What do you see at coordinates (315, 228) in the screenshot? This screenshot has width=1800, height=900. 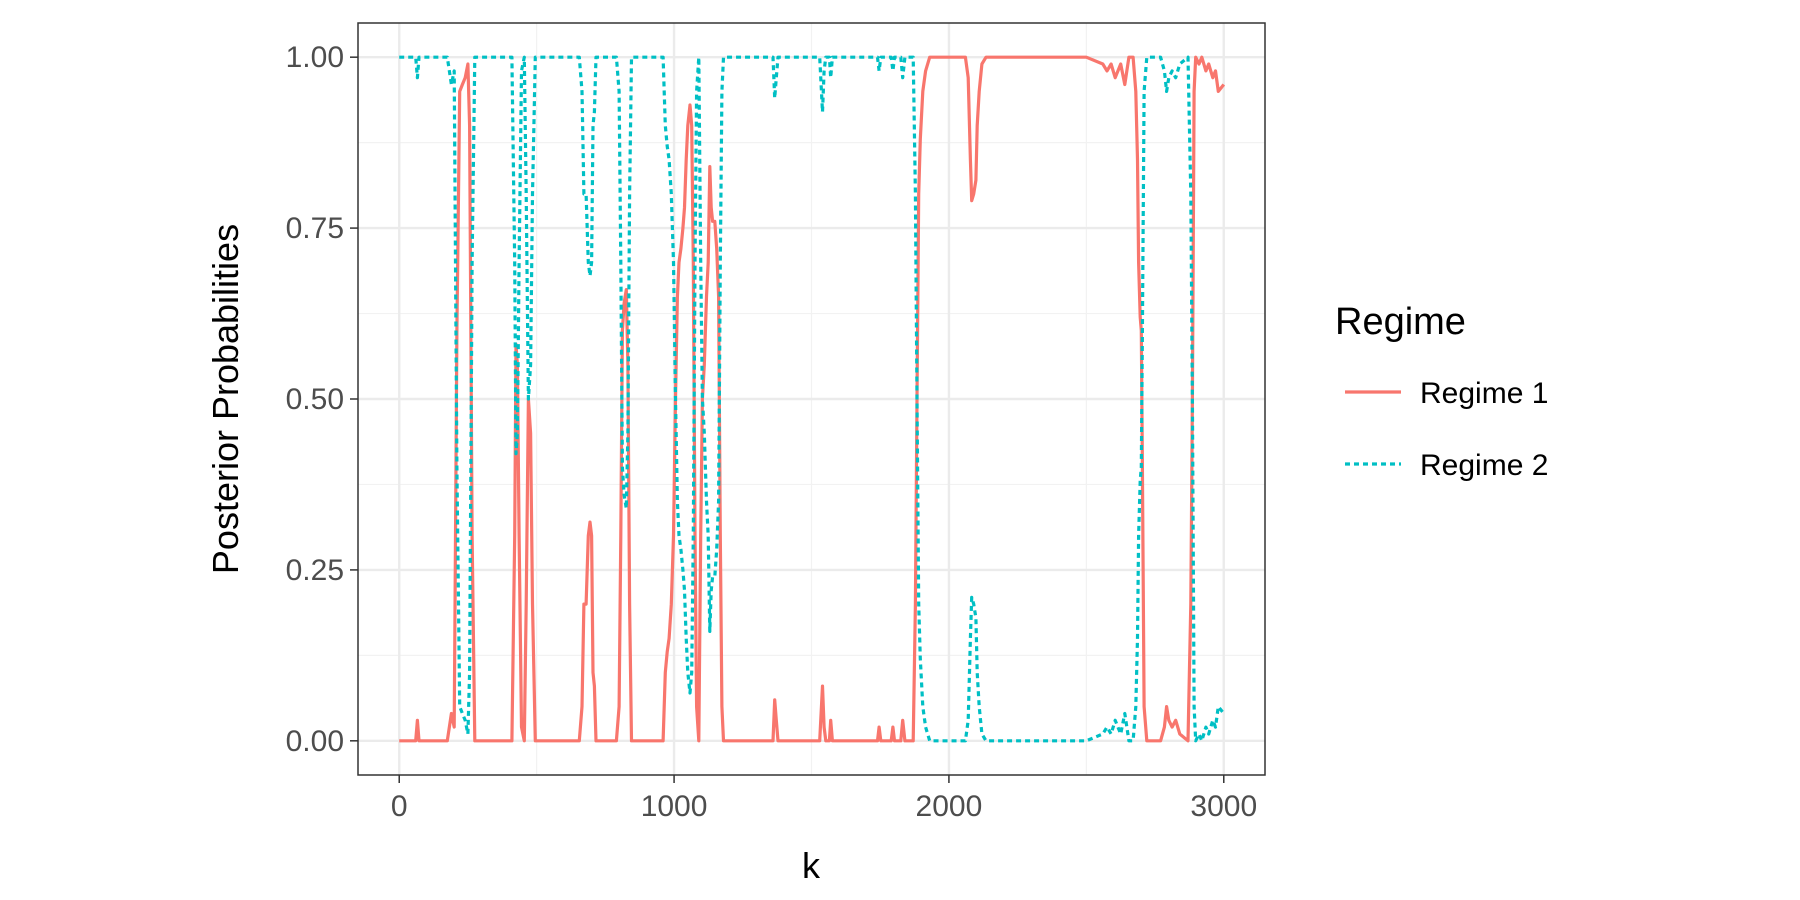 I see `y-tick-label: 0.75` at bounding box center [315, 228].